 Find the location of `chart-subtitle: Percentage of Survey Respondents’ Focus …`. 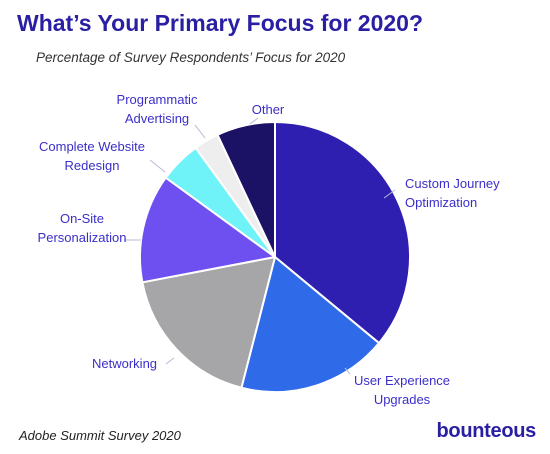

chart-subtitle: Percentage of Survey Respondents’ Focus … is located at coordinates (191, 57).